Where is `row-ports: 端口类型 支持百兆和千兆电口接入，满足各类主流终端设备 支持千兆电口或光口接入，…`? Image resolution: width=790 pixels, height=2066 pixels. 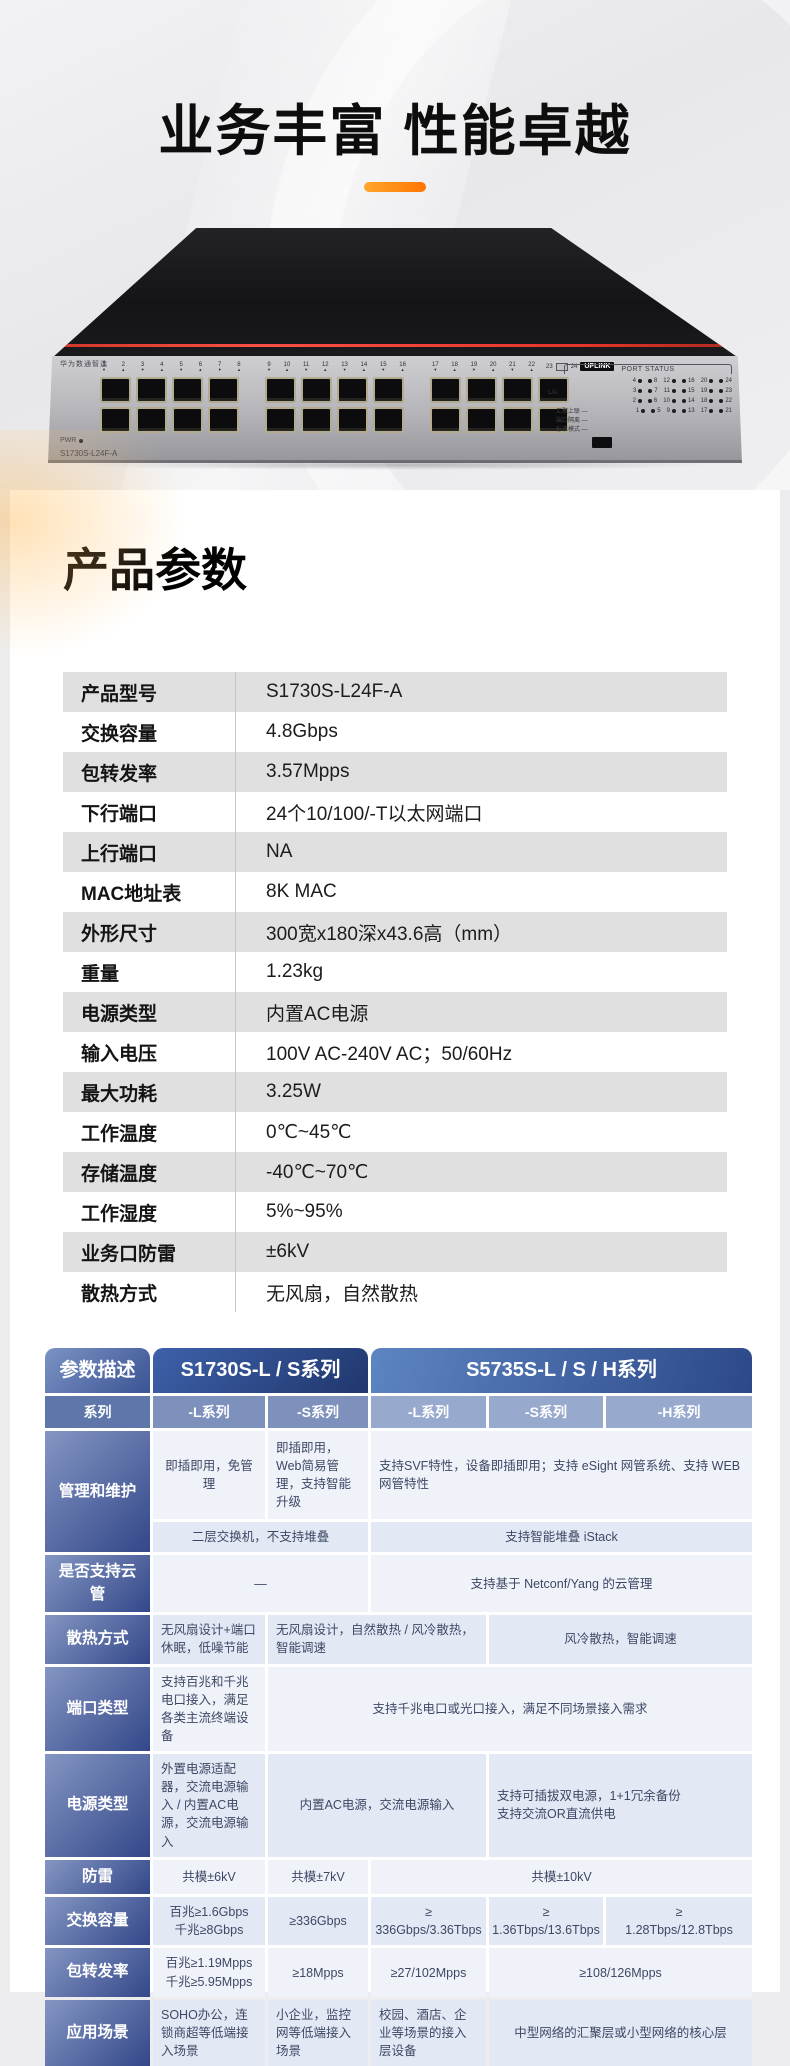
row-ports: 端口类型 支持百兆和千兆电口接入，满足各类主流终端设备 支持千兆电口或光口接入，… is located at coordinates (398, 1709).